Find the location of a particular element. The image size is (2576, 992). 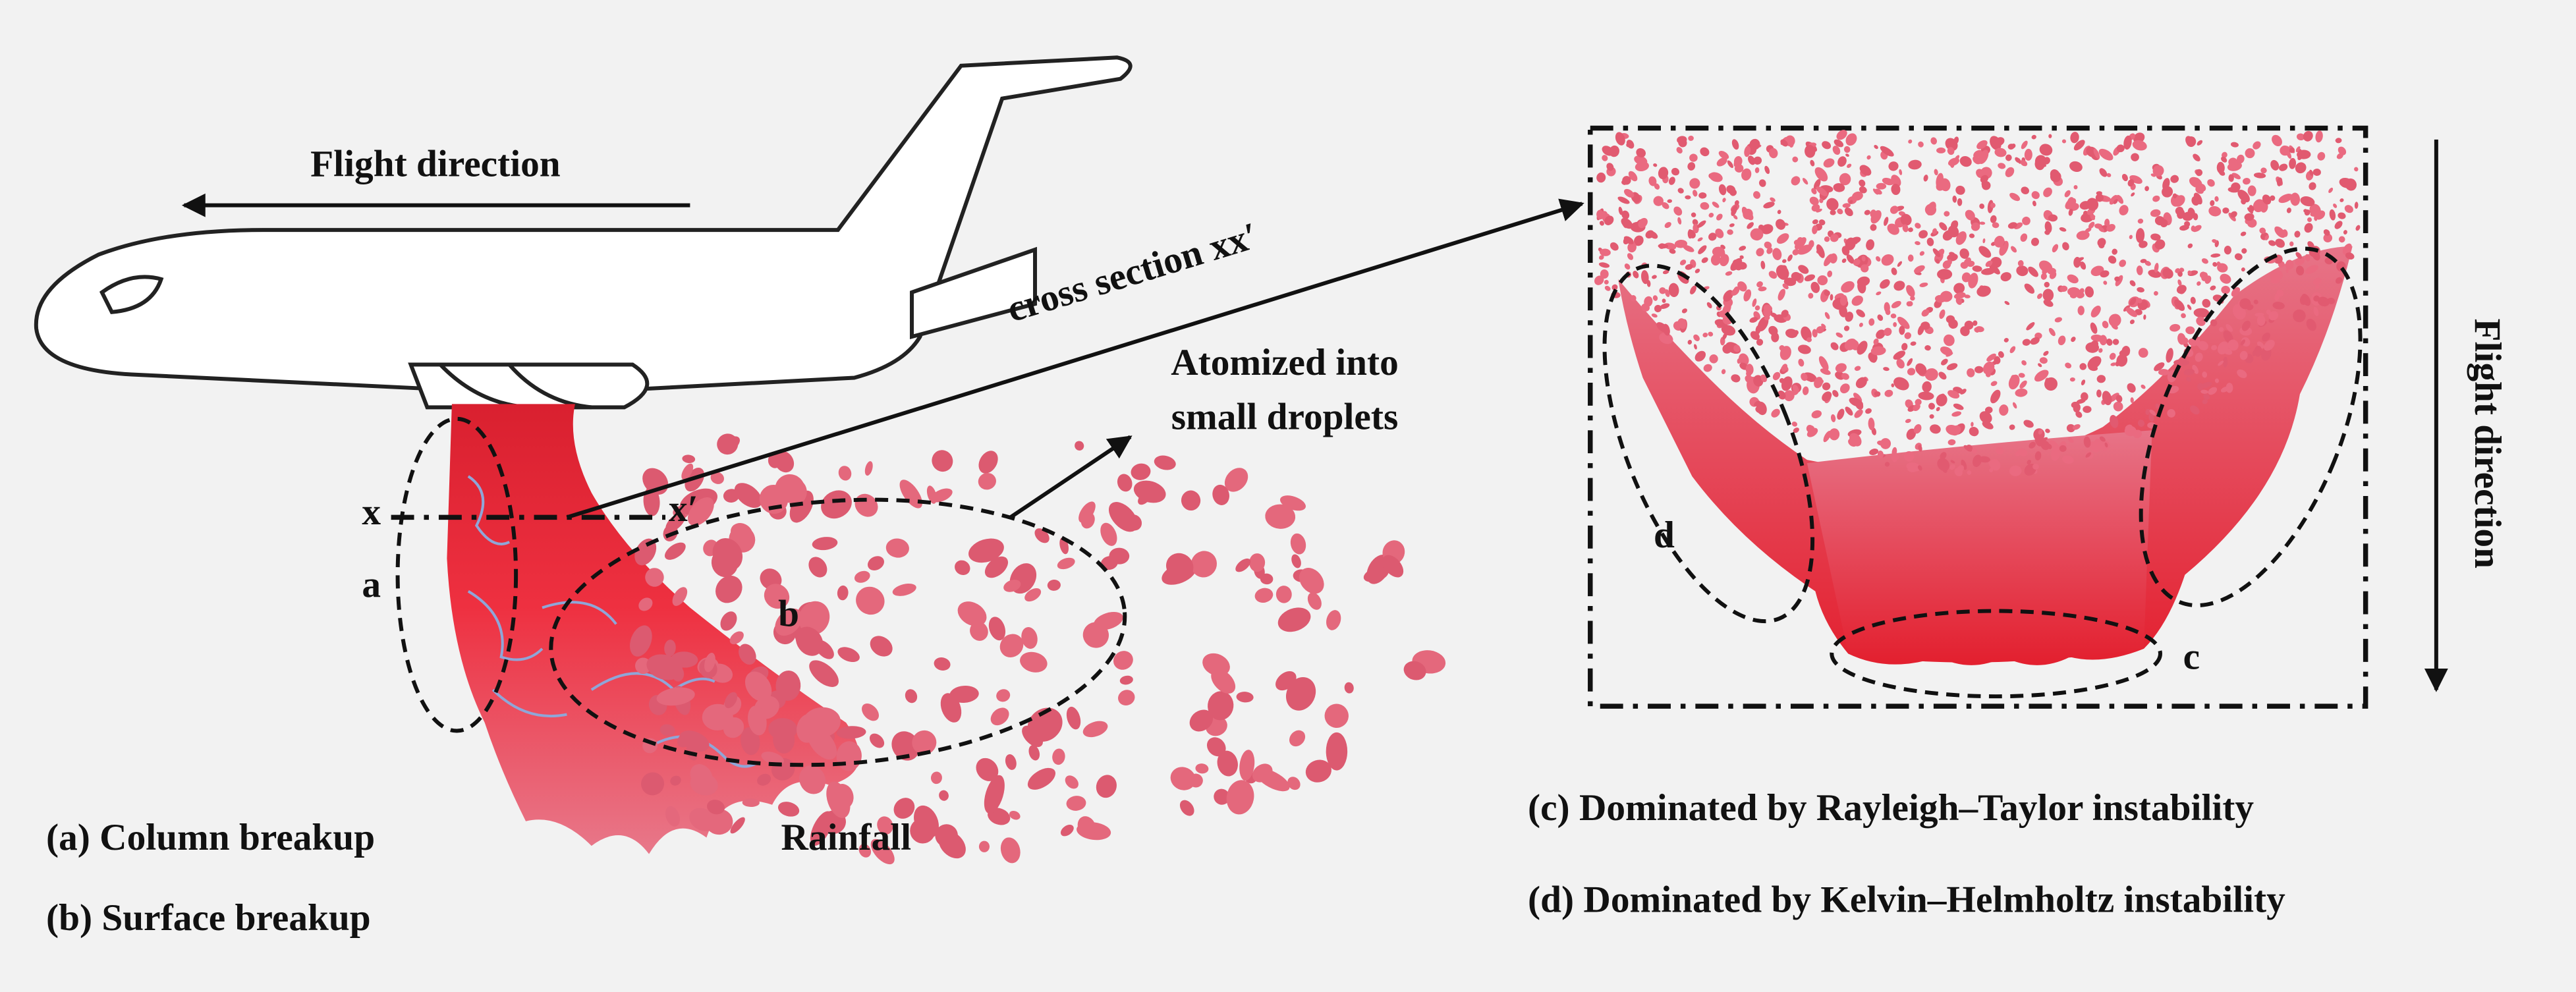

cup-core is located at coordinates (1979, 546).